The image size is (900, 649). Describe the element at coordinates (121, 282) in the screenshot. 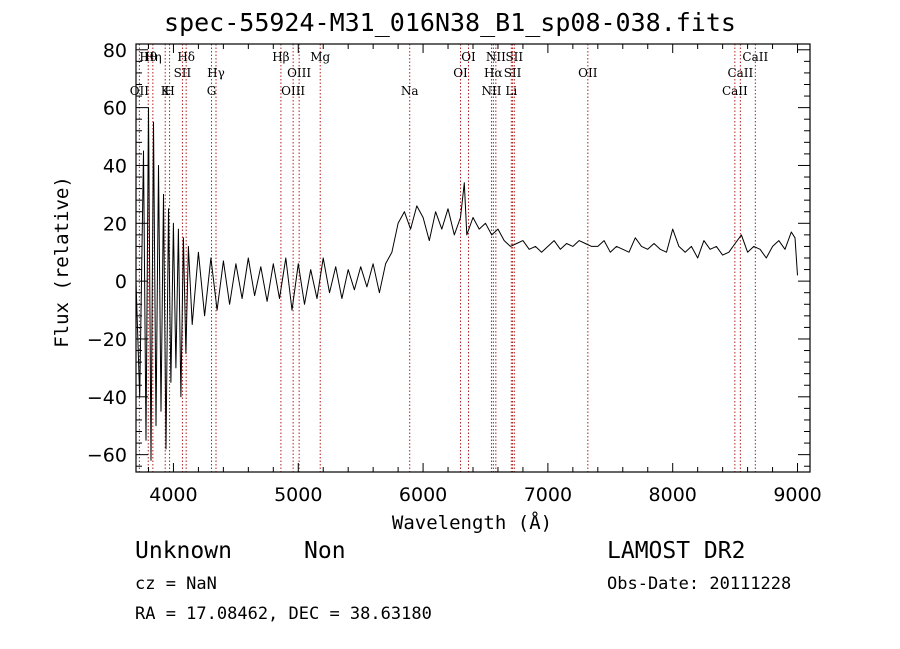

I see `y-tick-label: 0` at that location.